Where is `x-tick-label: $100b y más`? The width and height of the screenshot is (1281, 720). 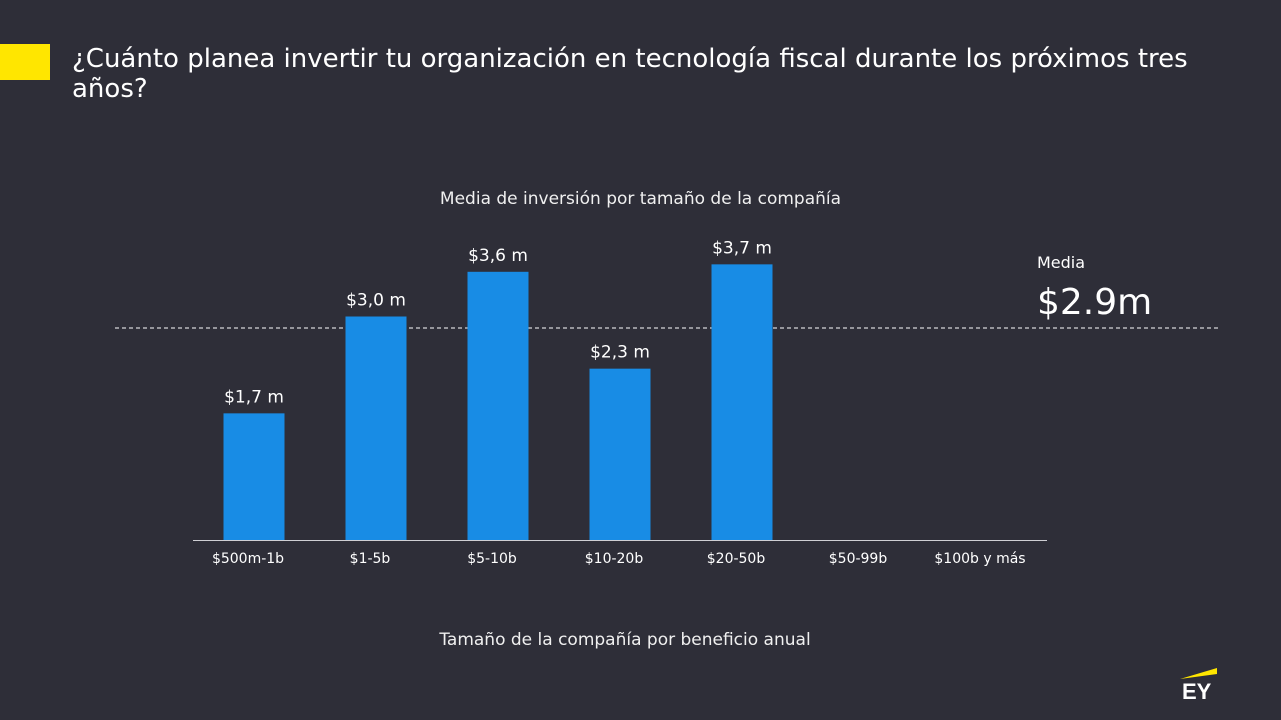 x-tick-label: $100b y más is located at coordinates (979, 559).